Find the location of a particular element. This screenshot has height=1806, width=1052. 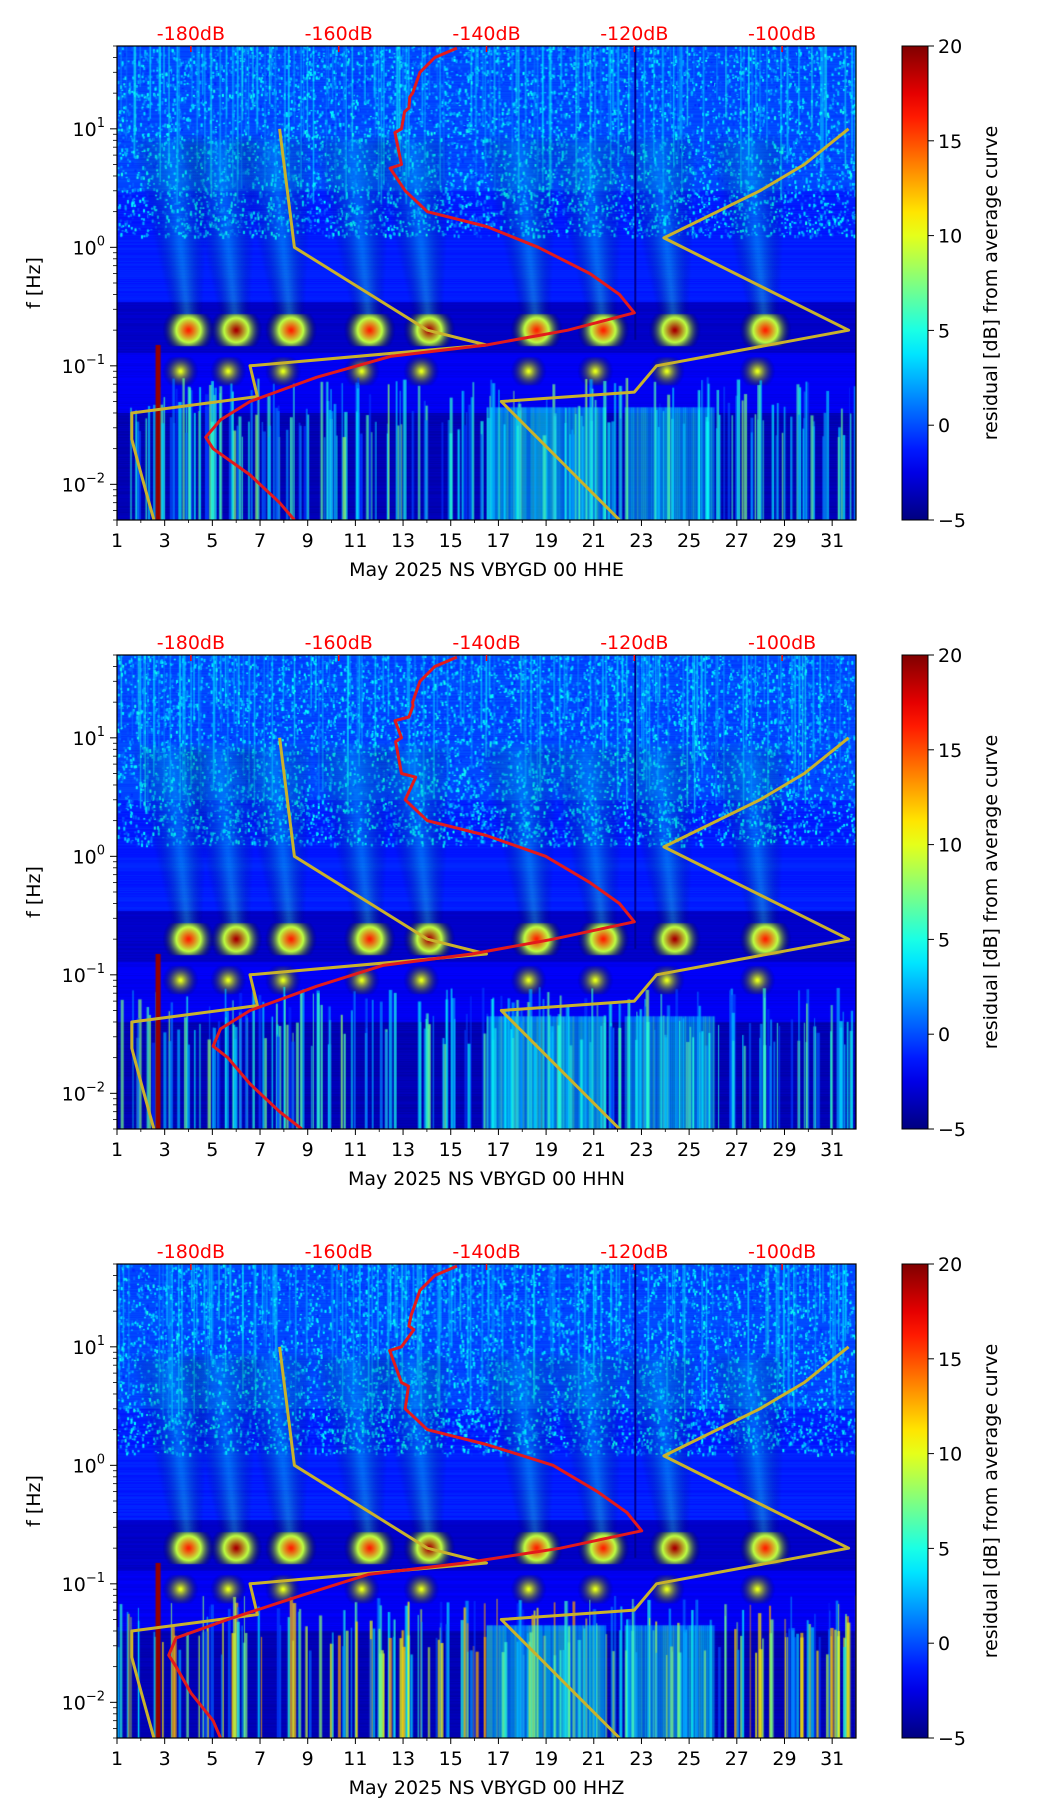

y-tick-label: 10⁻² is located at coordinates (83, 1092).